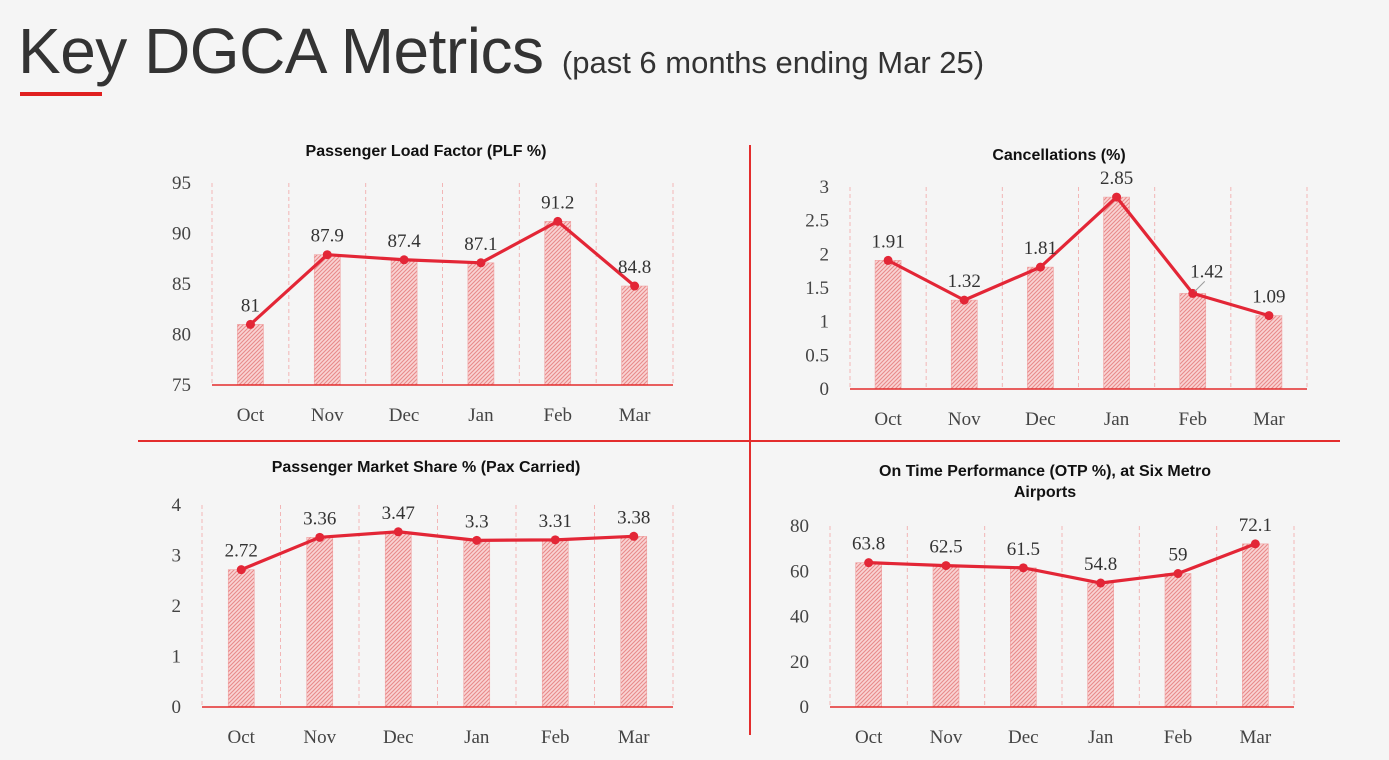  What do you see at coordinates (1206, 271) in the screenshot?
I see `data-label-feb: 1.42` at bounding box center [1206, 271].